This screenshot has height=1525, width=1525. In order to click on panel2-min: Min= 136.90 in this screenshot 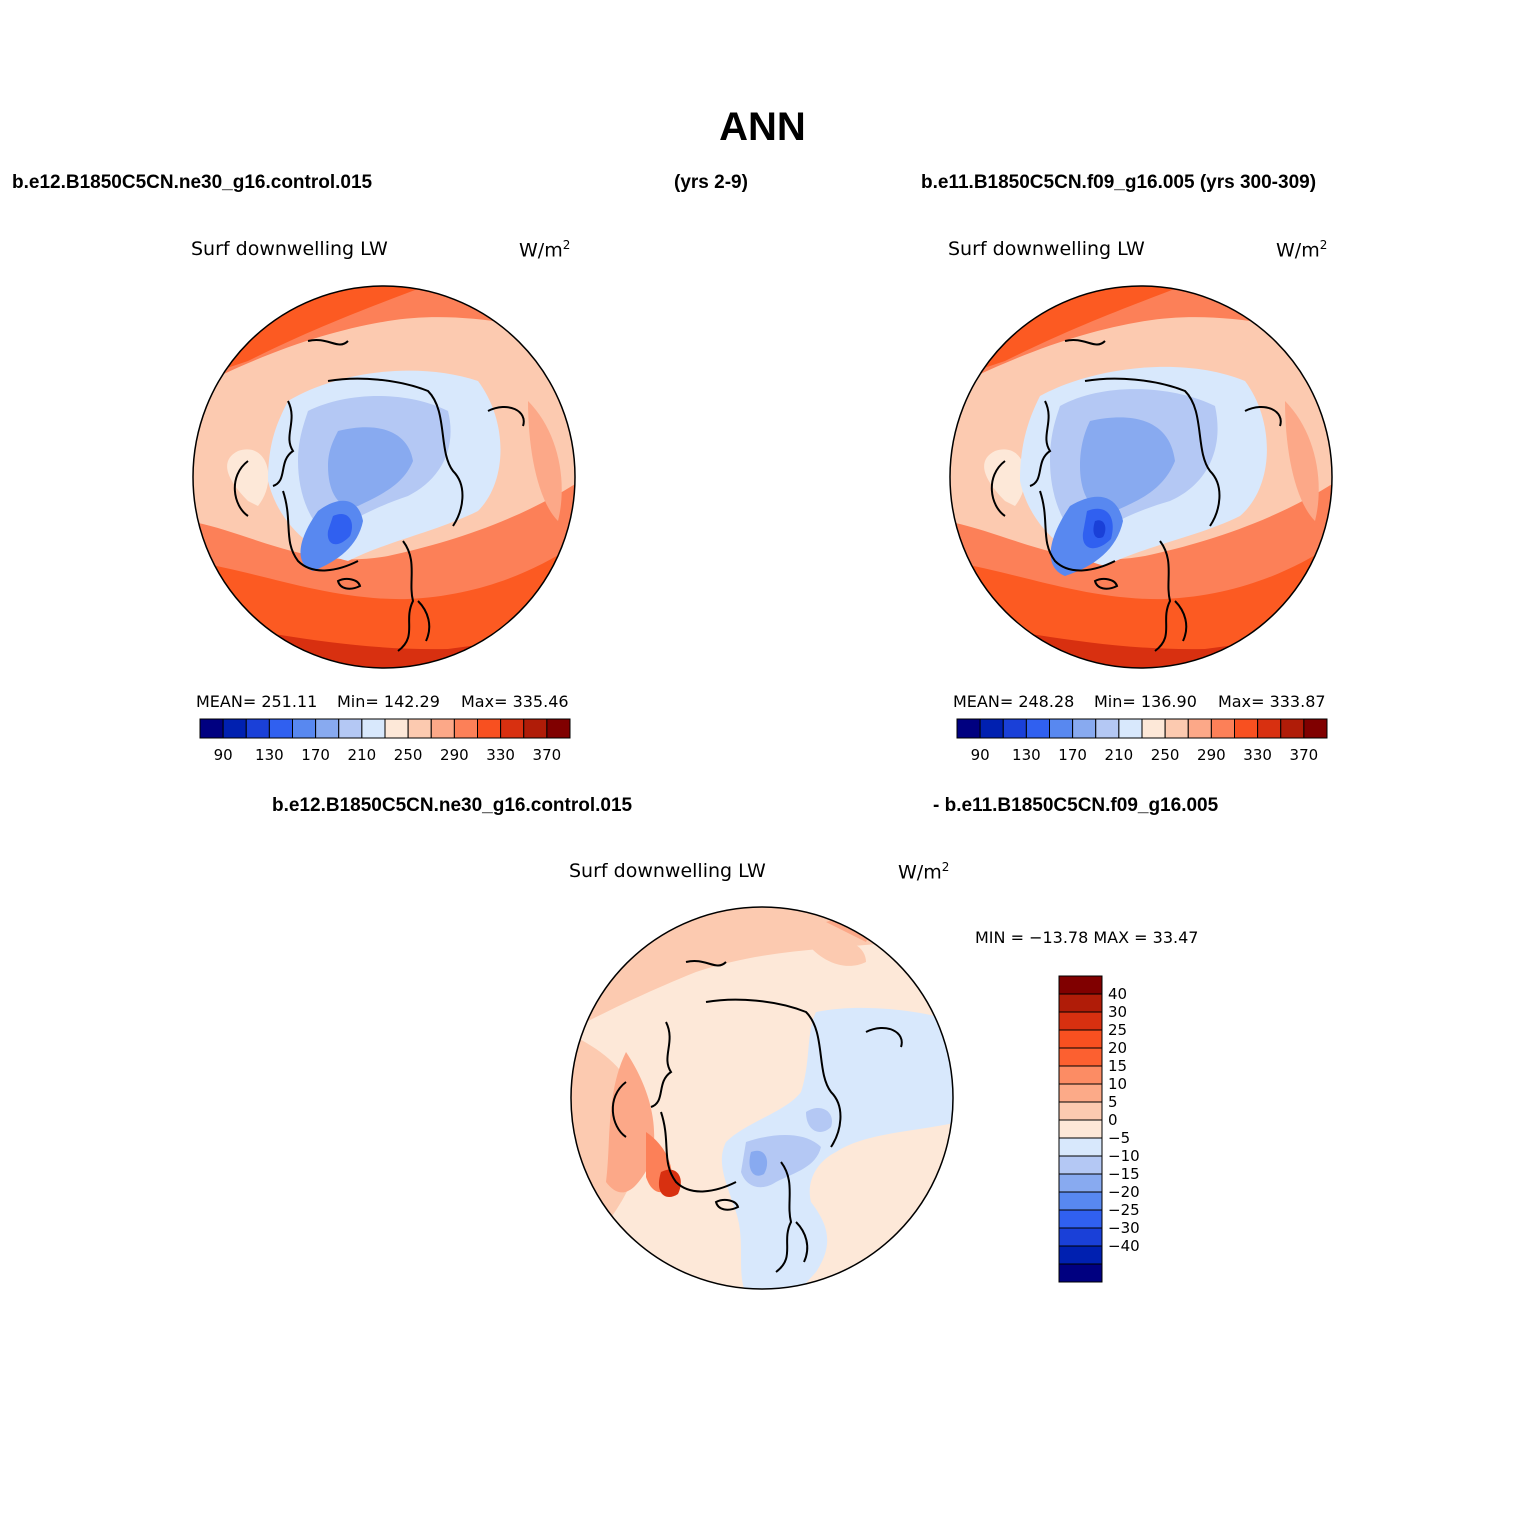, I will do `click(1145, 701)`.